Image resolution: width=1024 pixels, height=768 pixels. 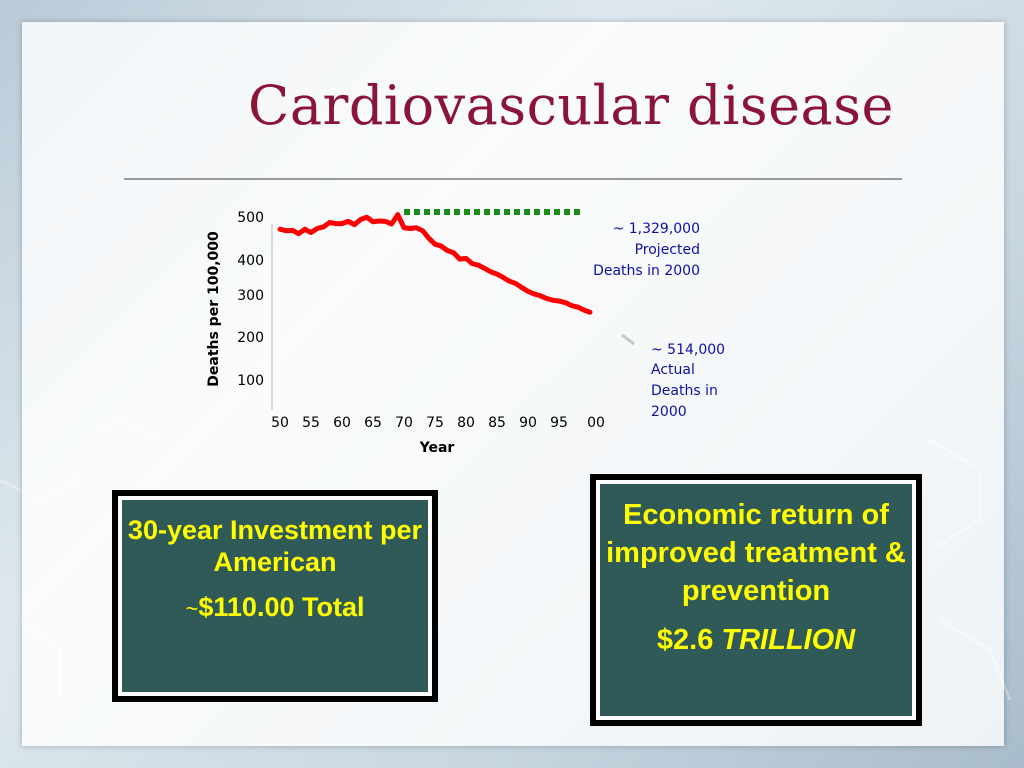 What do you see at coordinates (596, 423) in the screenshot?
I see `x-tick-label: 00` at bounding box center [596, 423].